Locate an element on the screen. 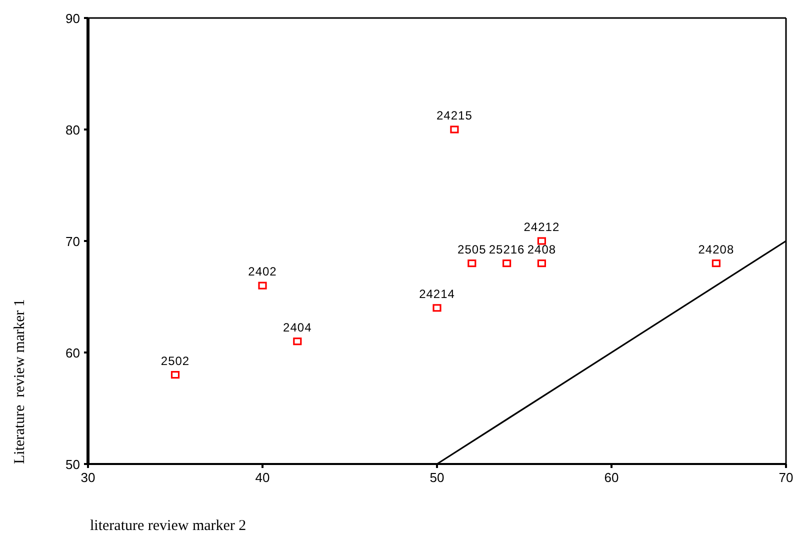  y-tick-label: 80 is located at coordinates (73, 130).